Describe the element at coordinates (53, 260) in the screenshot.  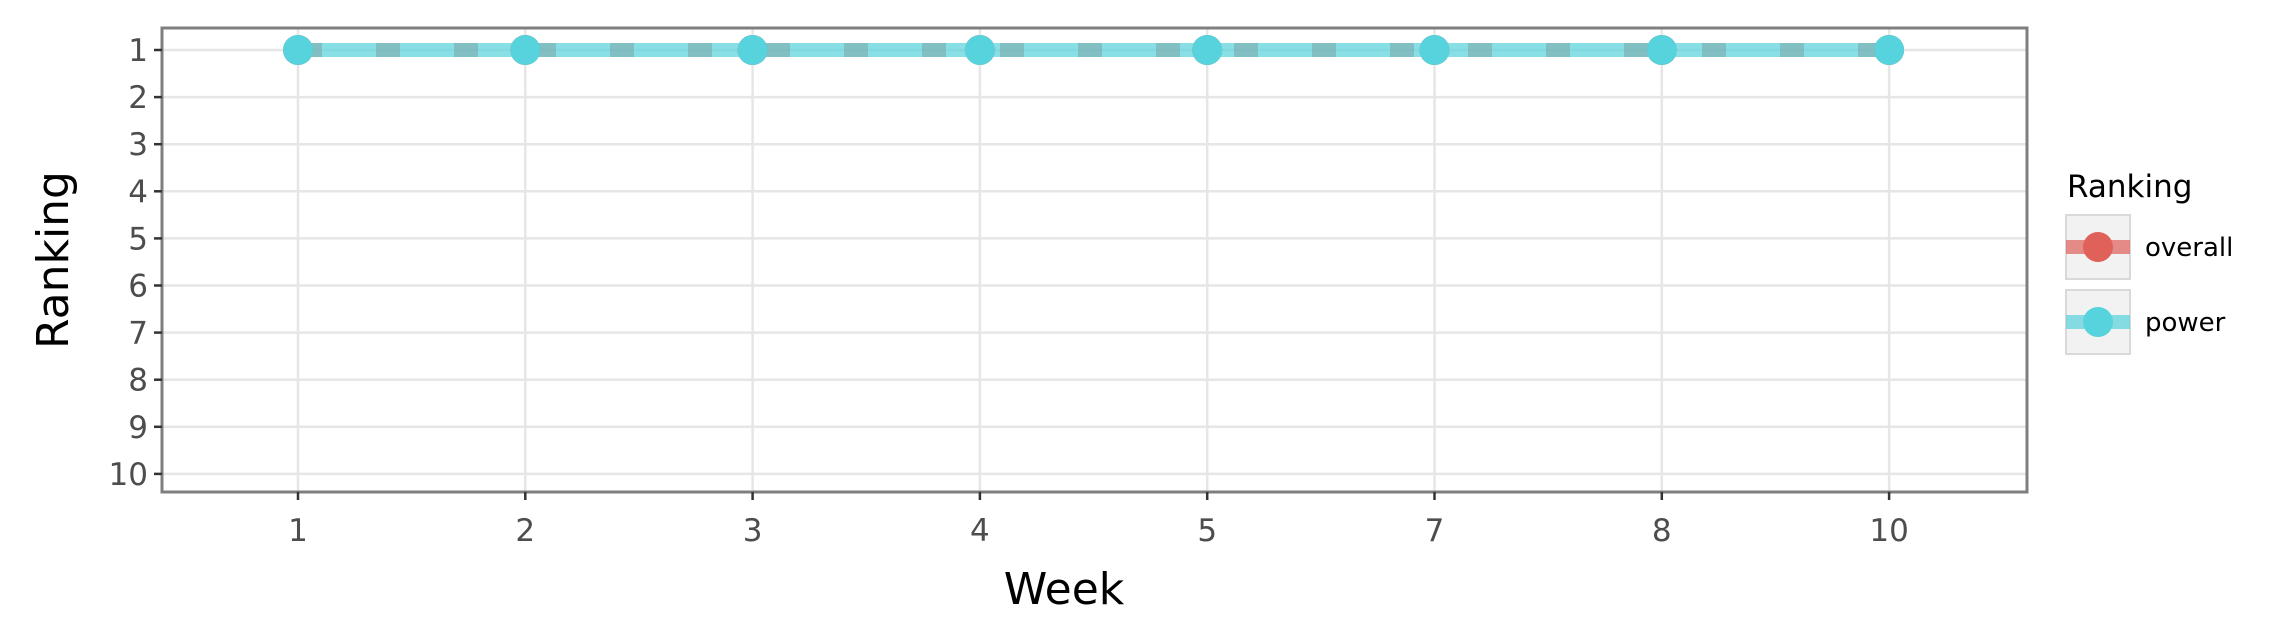
I see `y-axis-title: Ranking` at that location.